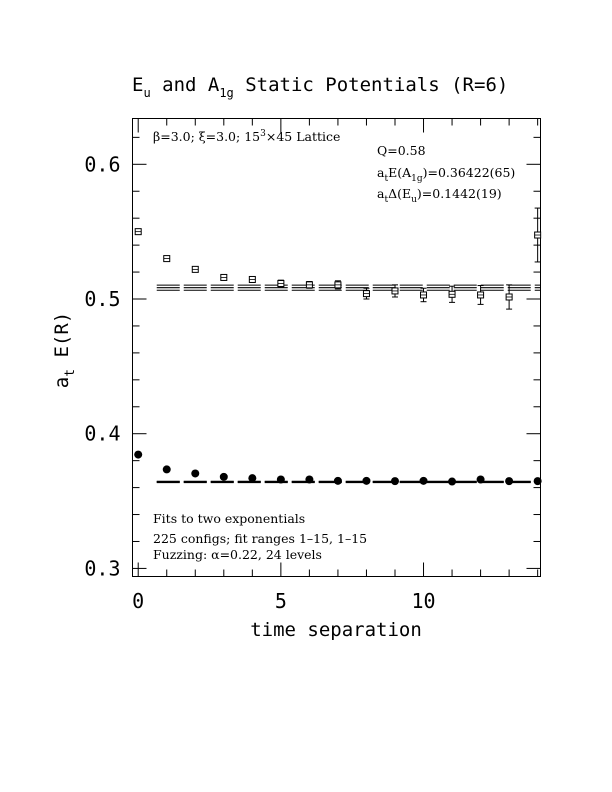  Describe the element at coordinates (414, 200) in the screenshot. I see `ann-d-b-sub: u` at that location.